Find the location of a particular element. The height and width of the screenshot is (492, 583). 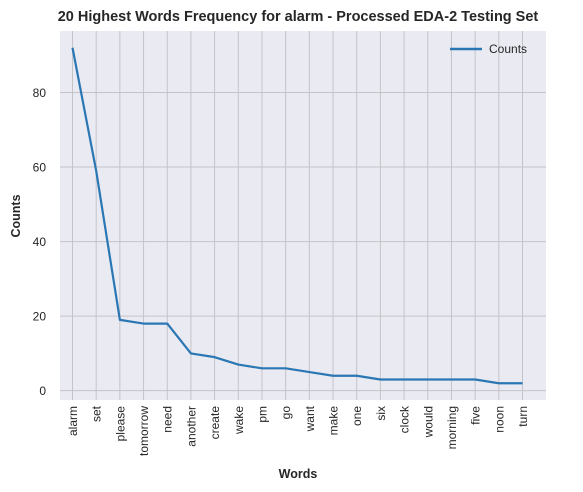

legend: Counts is located at coordinates (488, 49).